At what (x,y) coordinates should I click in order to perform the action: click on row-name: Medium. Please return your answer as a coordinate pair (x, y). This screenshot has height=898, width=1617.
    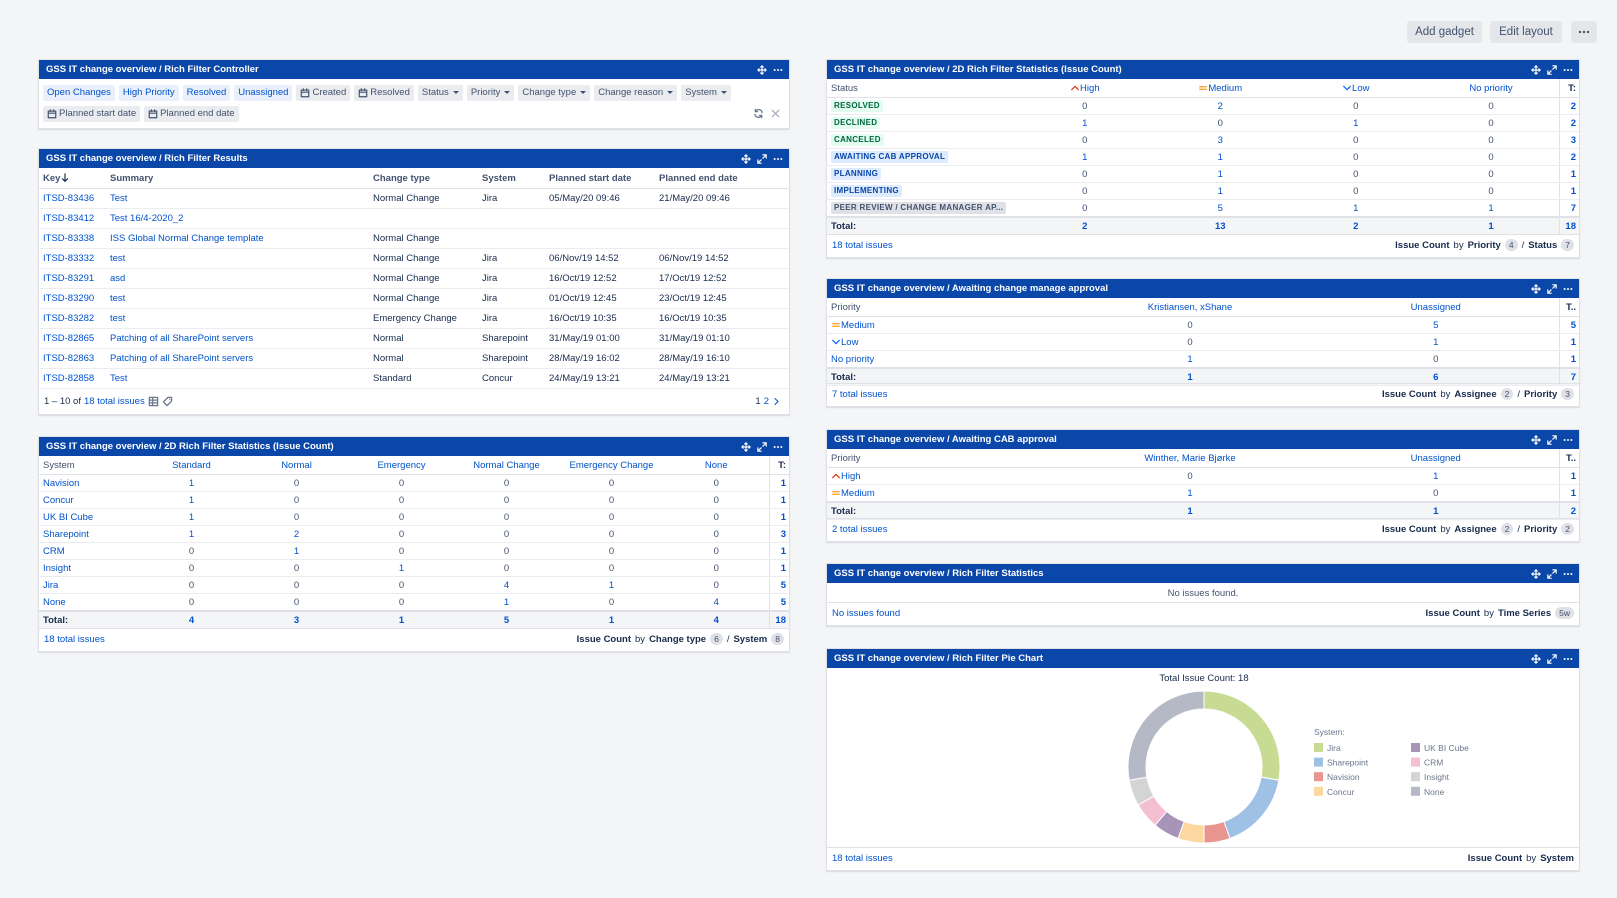
    Looking at the image, I should click on (858, 493).